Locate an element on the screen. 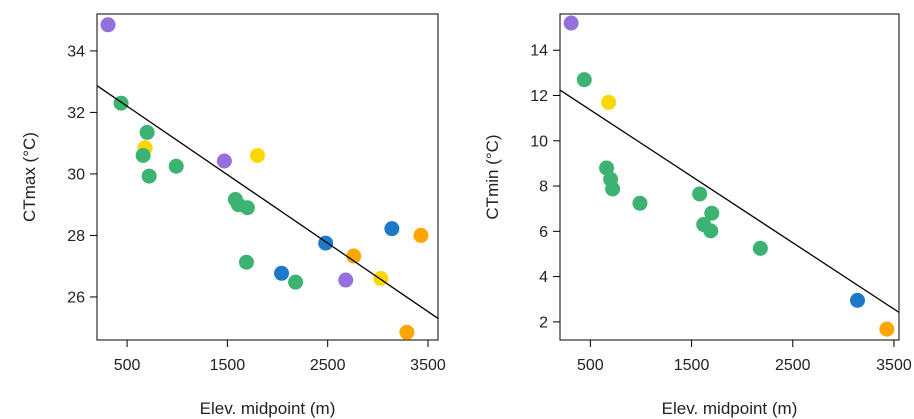  y-tick-label: 28 is located at coordinates (76, 236).